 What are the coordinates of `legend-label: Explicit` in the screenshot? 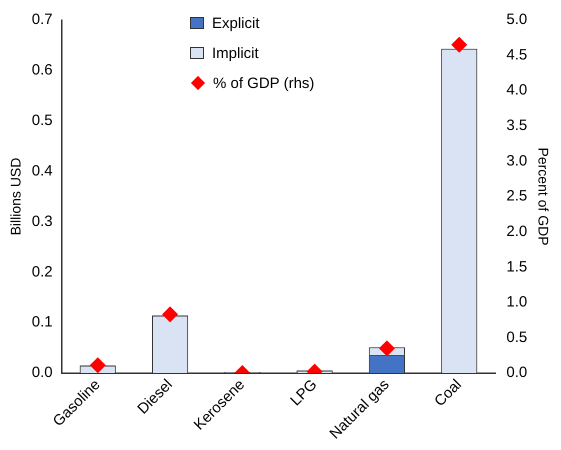 It's located at (236, 23).